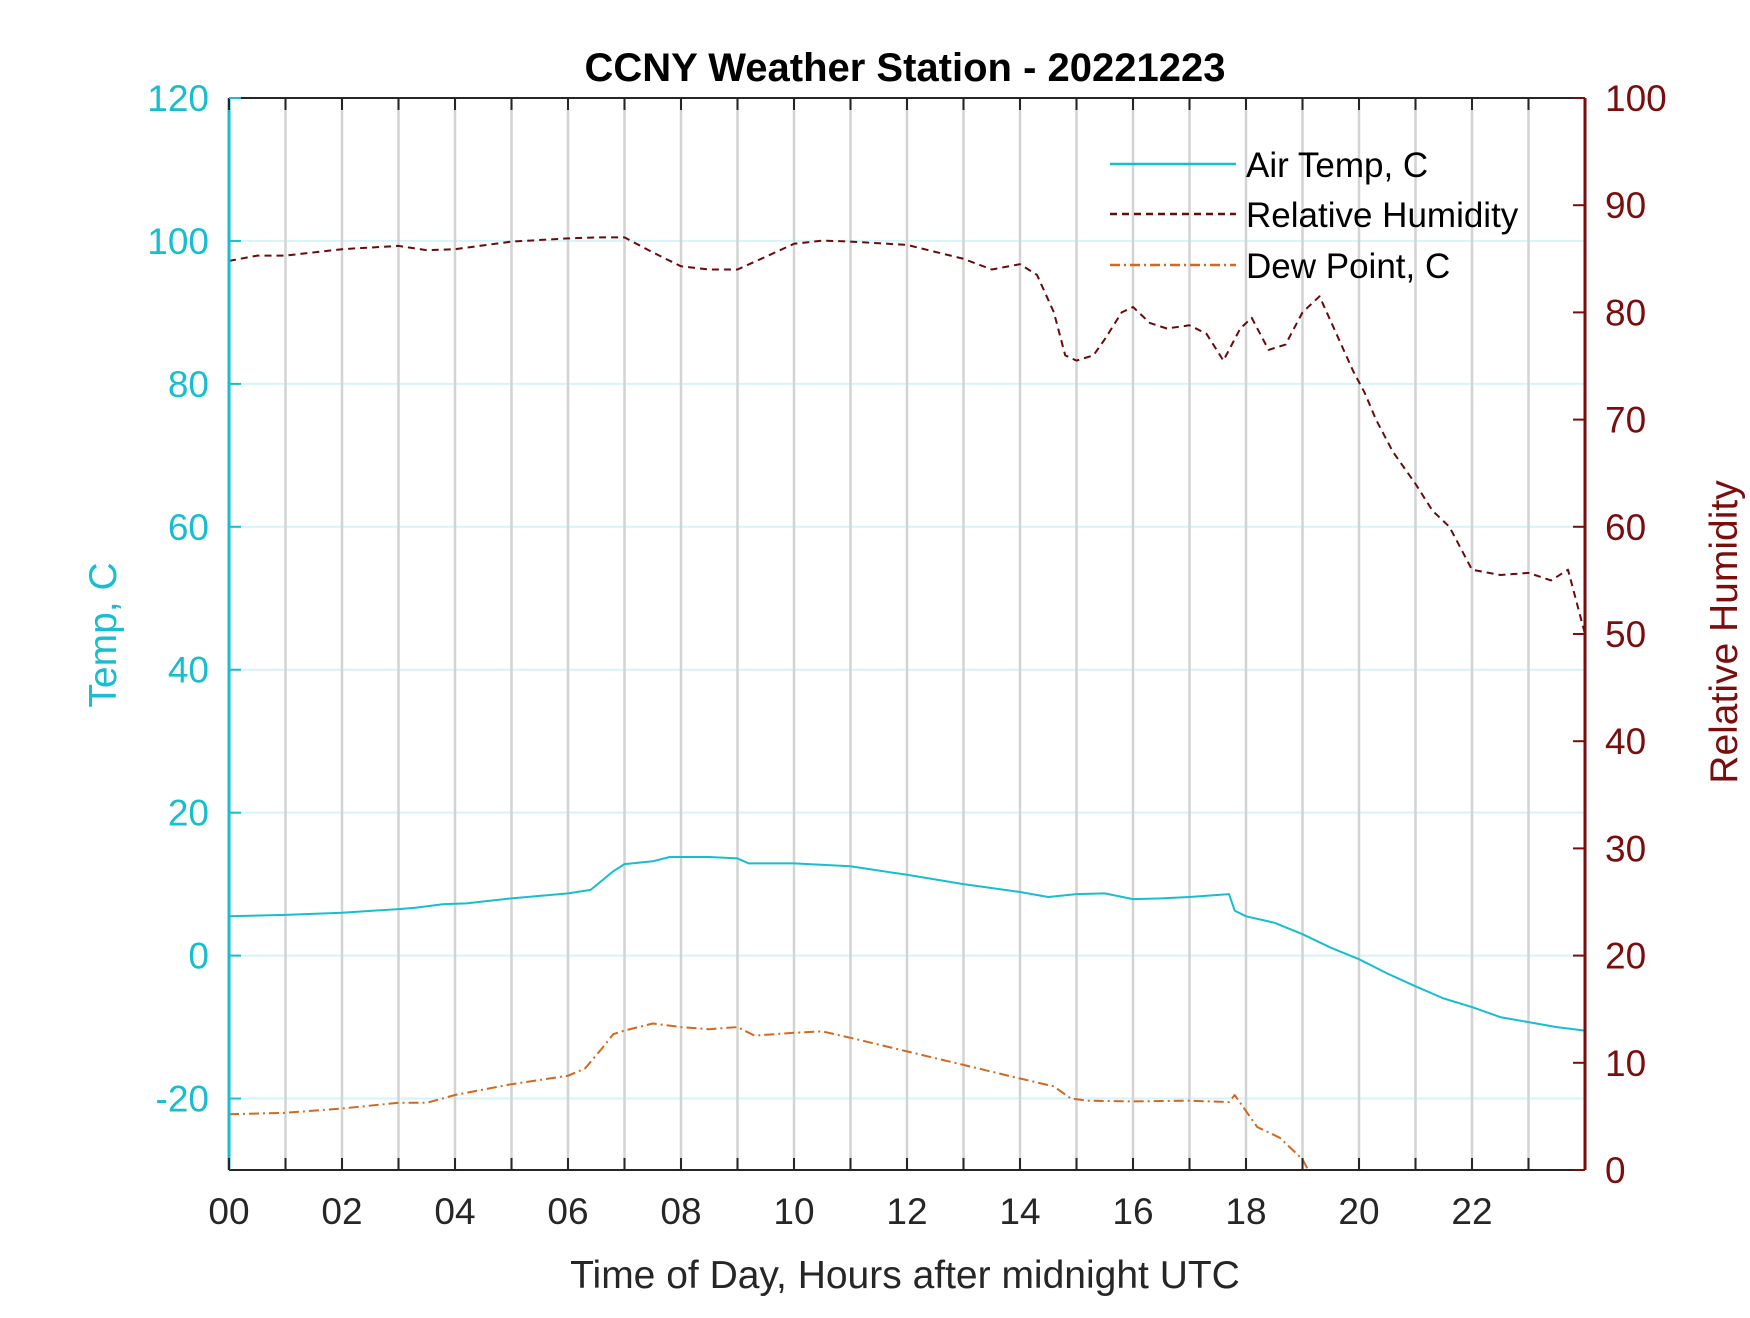  What do you see at coordinates (680, 1211) in the screenshot?
I see `x-tick-label: 08` at bounding box center [680, 1211].